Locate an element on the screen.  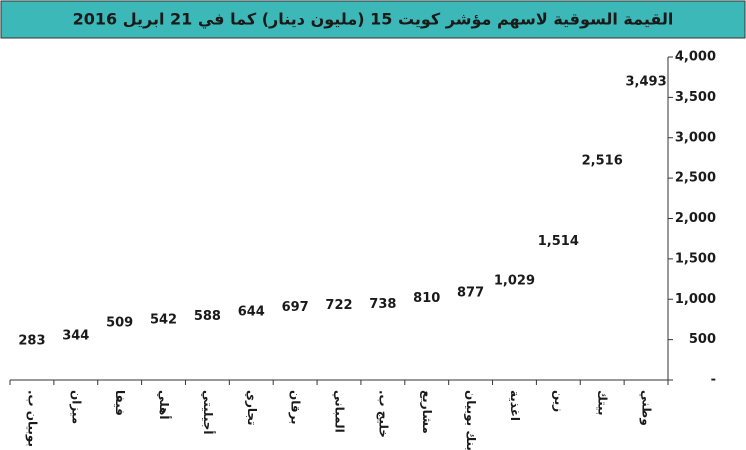
x-tick-label: مشاريع is located at coordinates (427, 412).